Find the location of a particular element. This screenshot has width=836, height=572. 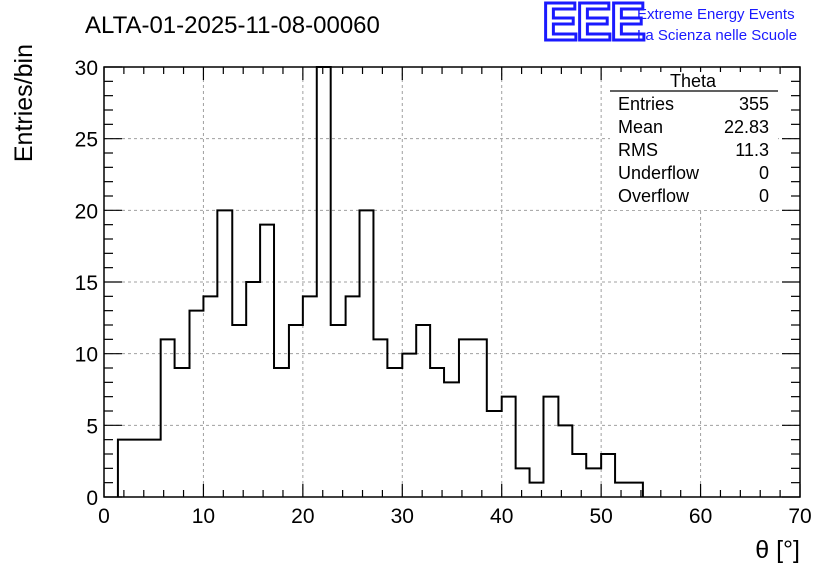

logo-line-1: Extreme Energy Events is located at coordinates (716, 14).